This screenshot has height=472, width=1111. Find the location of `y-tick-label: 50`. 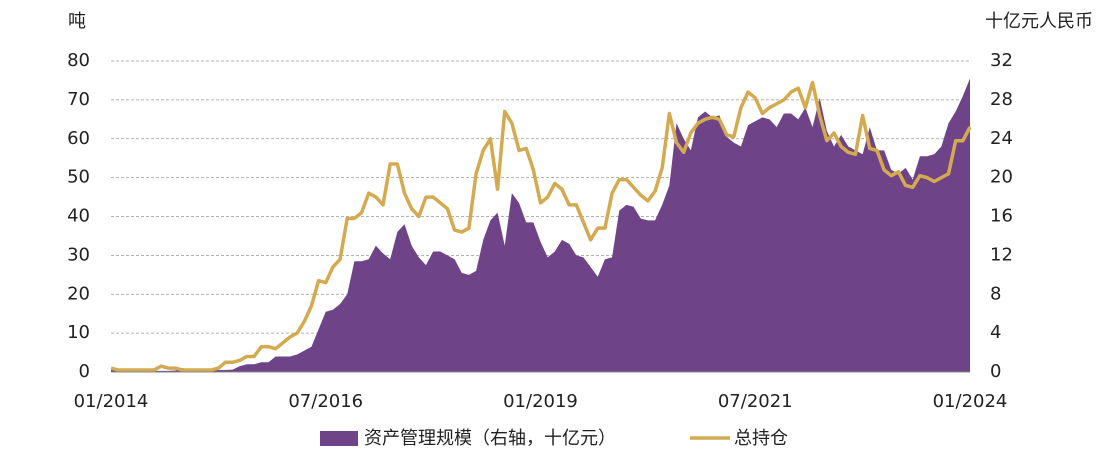

y-tick-label: 50 is located at coordinates (78, 177).